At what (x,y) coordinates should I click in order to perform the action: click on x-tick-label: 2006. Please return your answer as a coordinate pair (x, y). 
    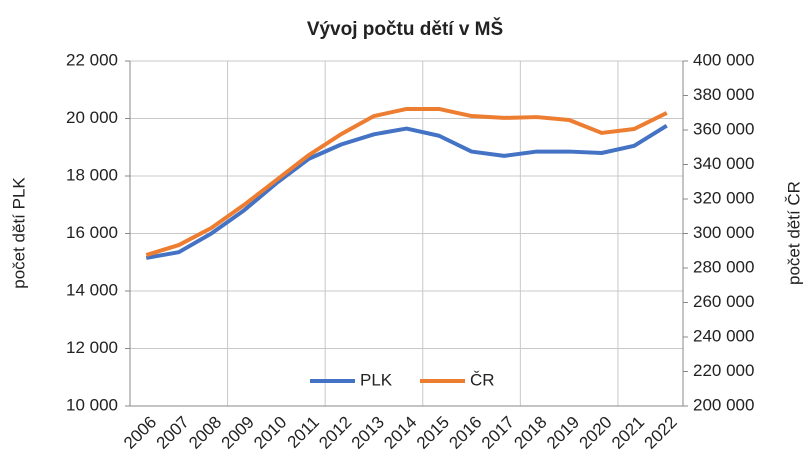
    Looking at the image, I should click on (140, 433).